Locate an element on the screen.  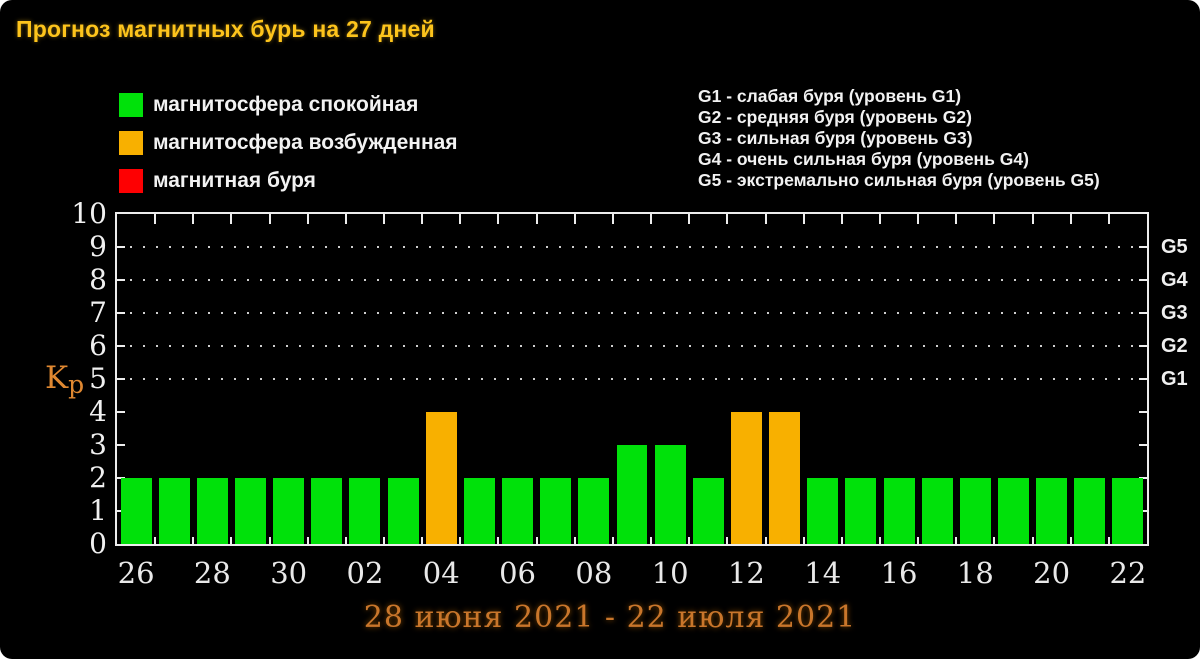
y-tick-label-1: 1 is located at coordinates (98, 510).